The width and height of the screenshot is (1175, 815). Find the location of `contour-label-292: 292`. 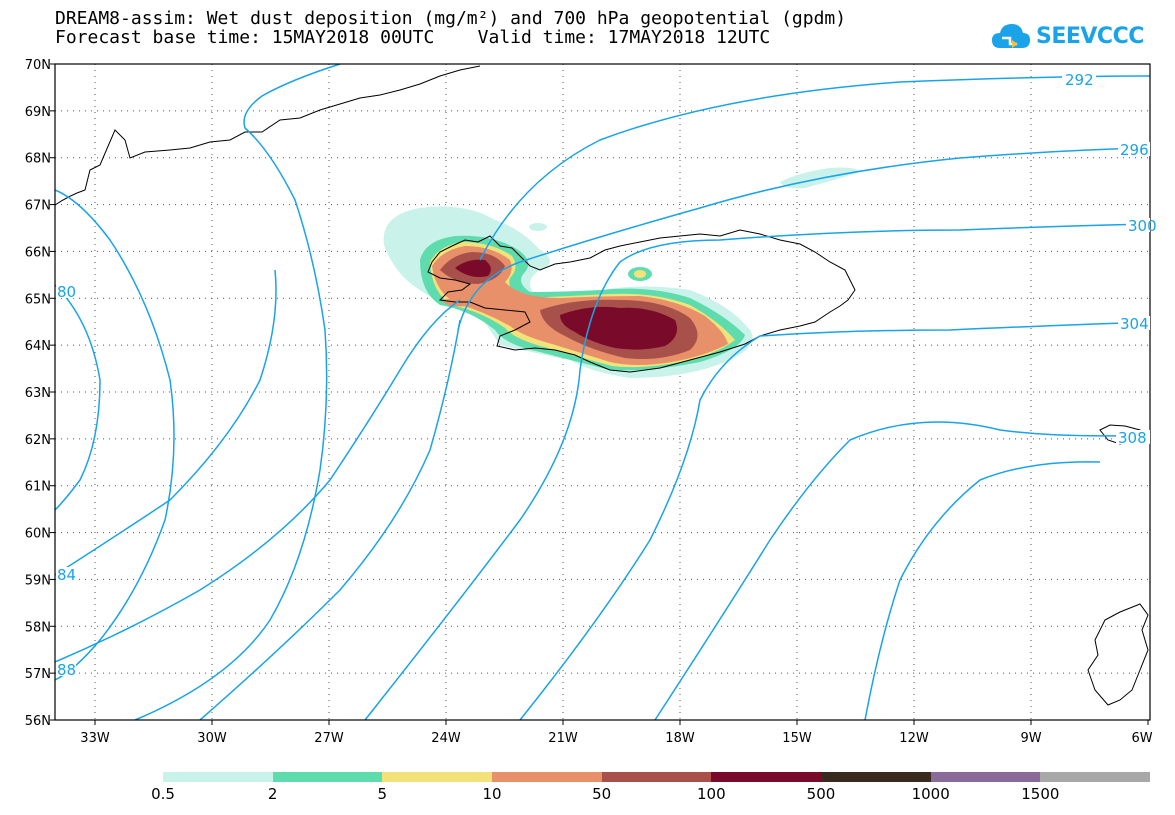

contour-label-292: 292 is located at coordinates (1079, 80).